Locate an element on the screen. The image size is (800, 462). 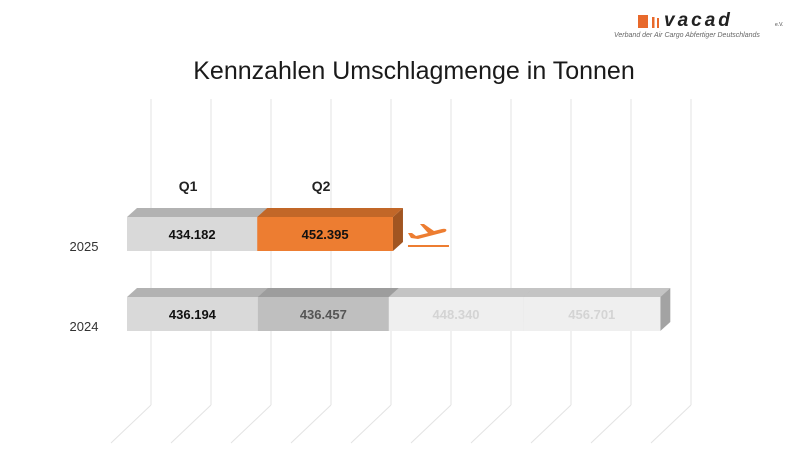
data-label: 456.701 is located at coordinates (591, 314).